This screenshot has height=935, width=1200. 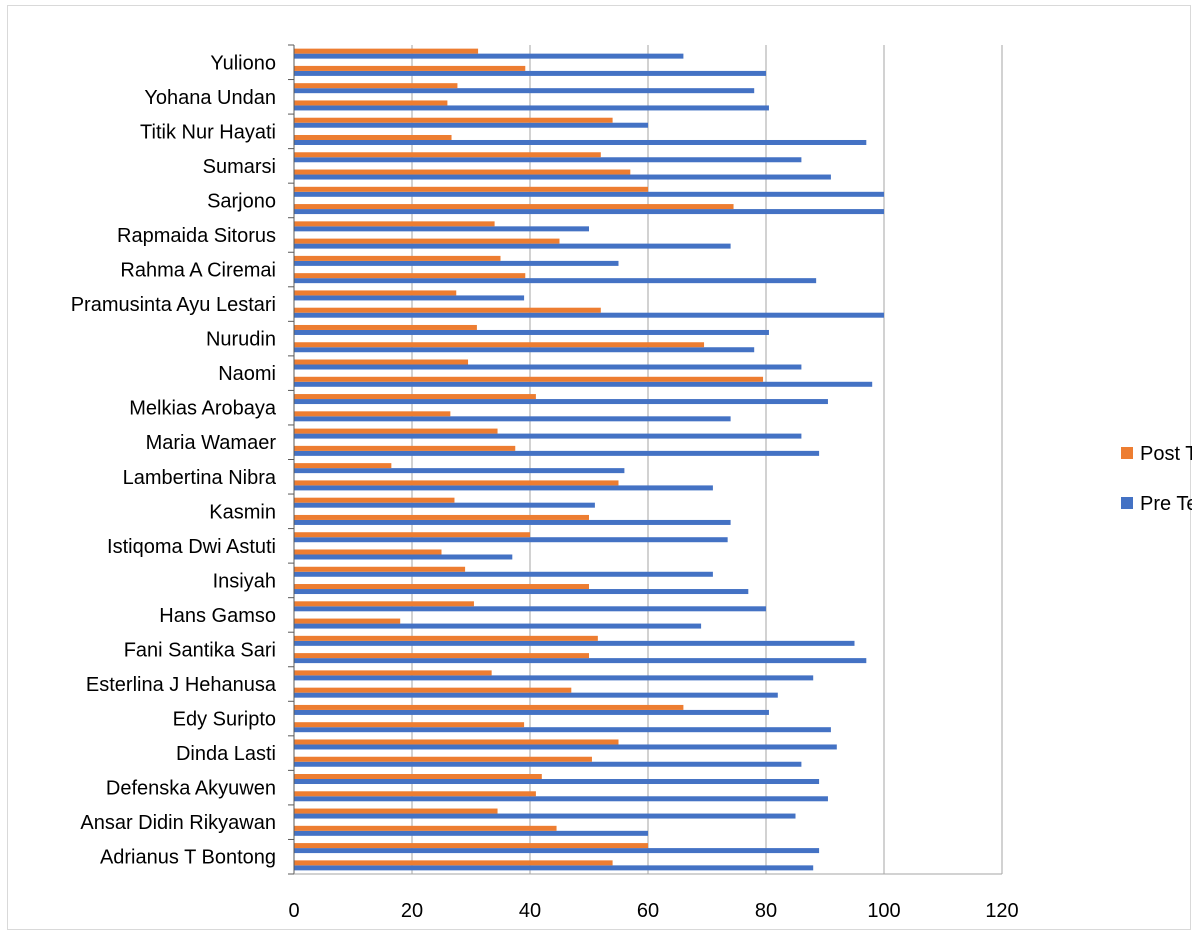 What do you see at coordinates (1127, 453) in the screenshot?
I see `legend-swatch-post-test` at bounding box center [1127, 453].